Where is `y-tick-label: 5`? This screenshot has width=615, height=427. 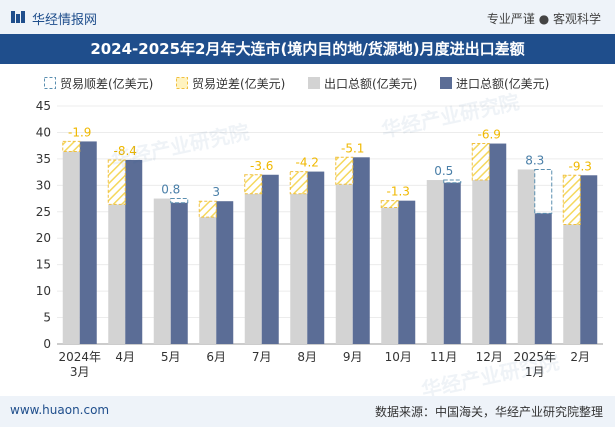 y-tick-label: 5 is located at coordinates (47, 318).